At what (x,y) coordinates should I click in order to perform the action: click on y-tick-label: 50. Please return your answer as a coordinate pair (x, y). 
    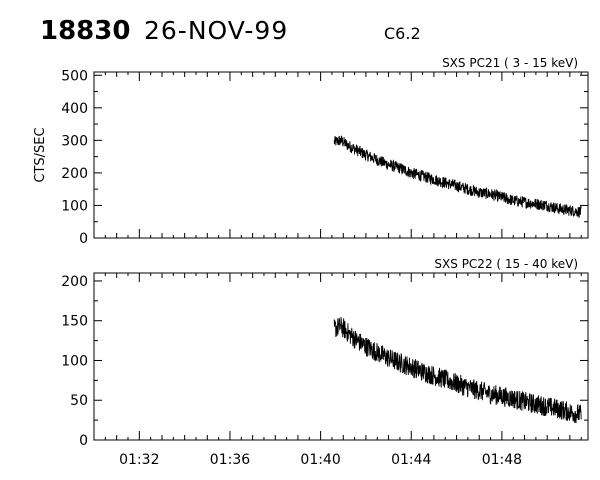
    Looking at the image, I should click on (79, 401).